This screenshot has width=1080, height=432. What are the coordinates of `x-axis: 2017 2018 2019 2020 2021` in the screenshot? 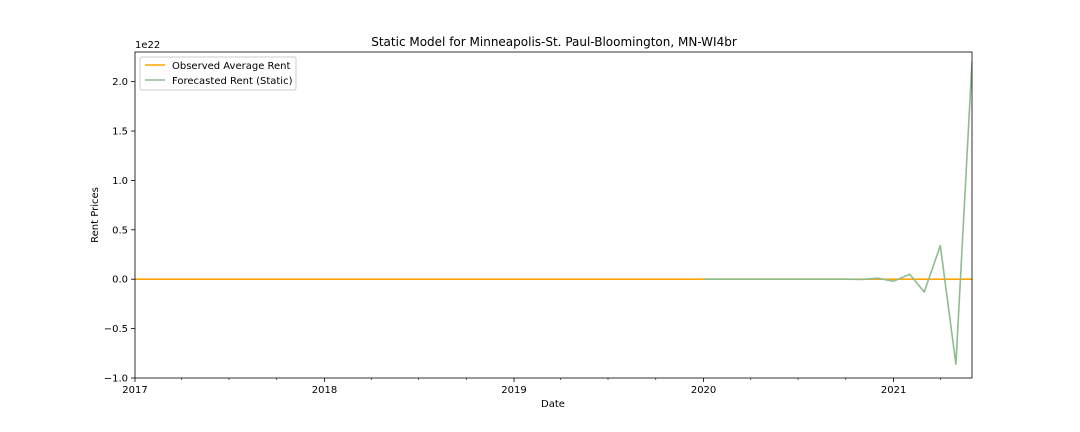 It's located at (531, 387).